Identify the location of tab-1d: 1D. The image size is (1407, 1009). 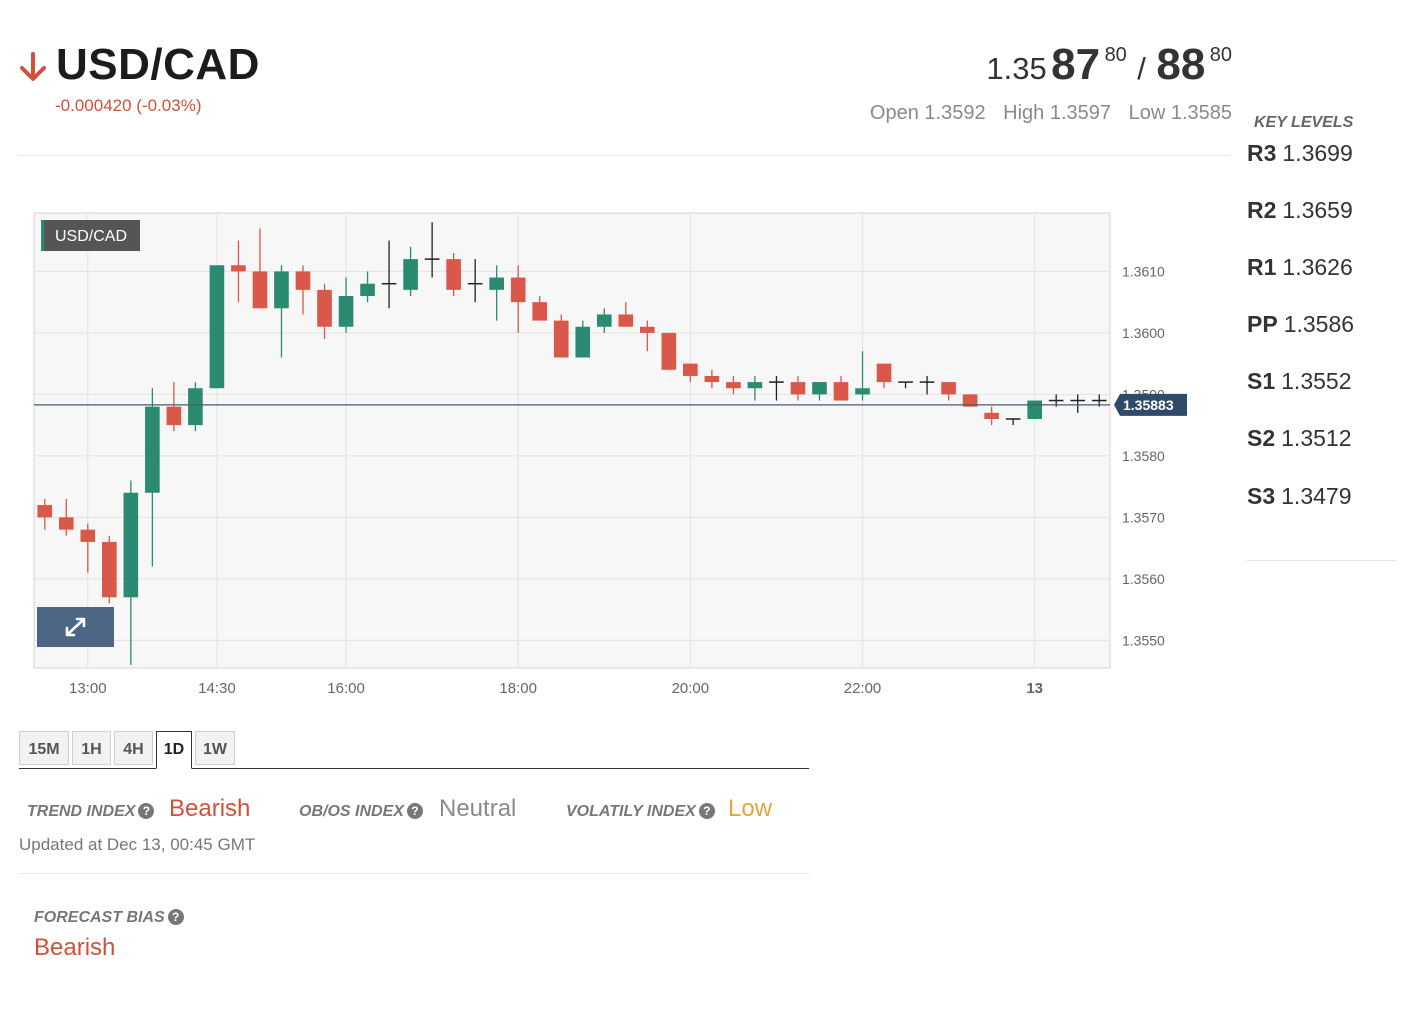
(174, 750).